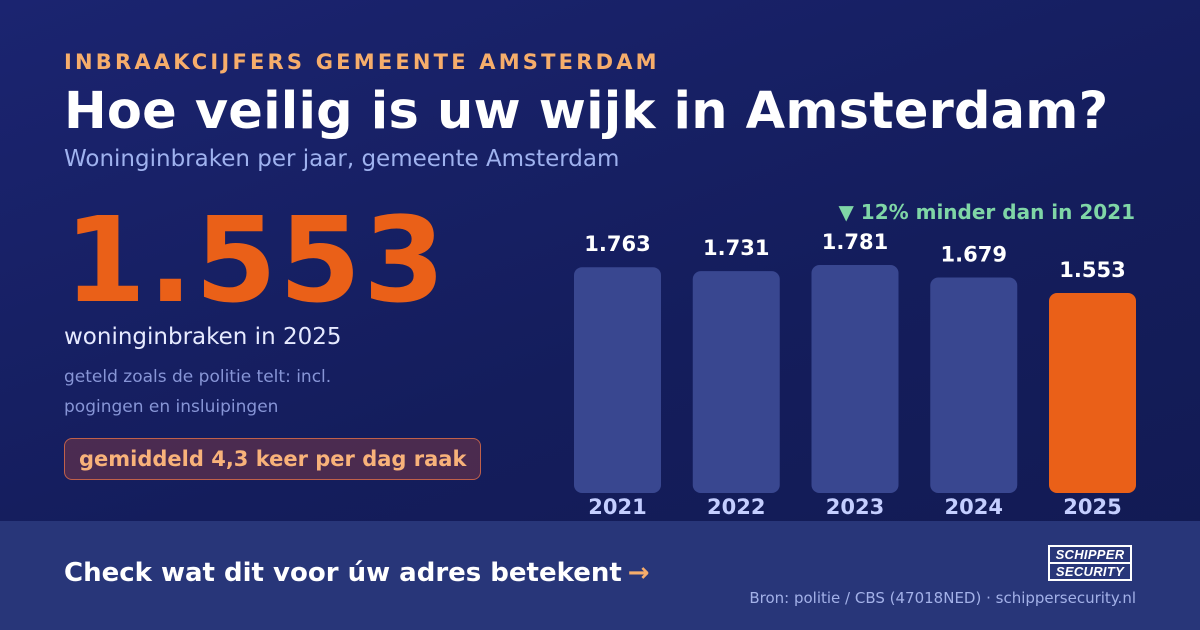 Image resolution: width=1200 pixels, height=630 pixels. I want to click on year-label-2021: 2021, so click(617, 507).